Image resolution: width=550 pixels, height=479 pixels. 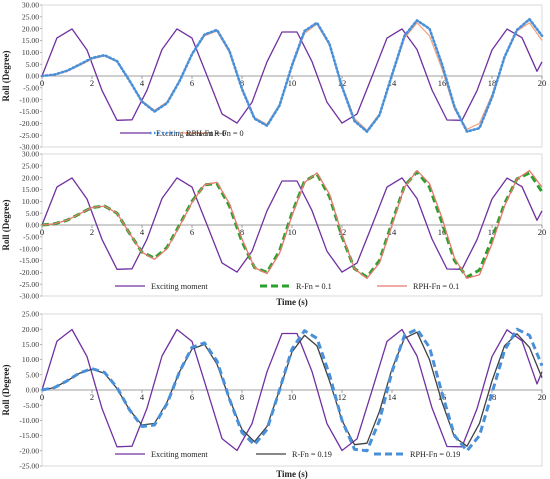 I want to click on legend: Exciting moment R-Fn = 0.1 RPH-Fn = 0.1, so click(x=287, y=286).